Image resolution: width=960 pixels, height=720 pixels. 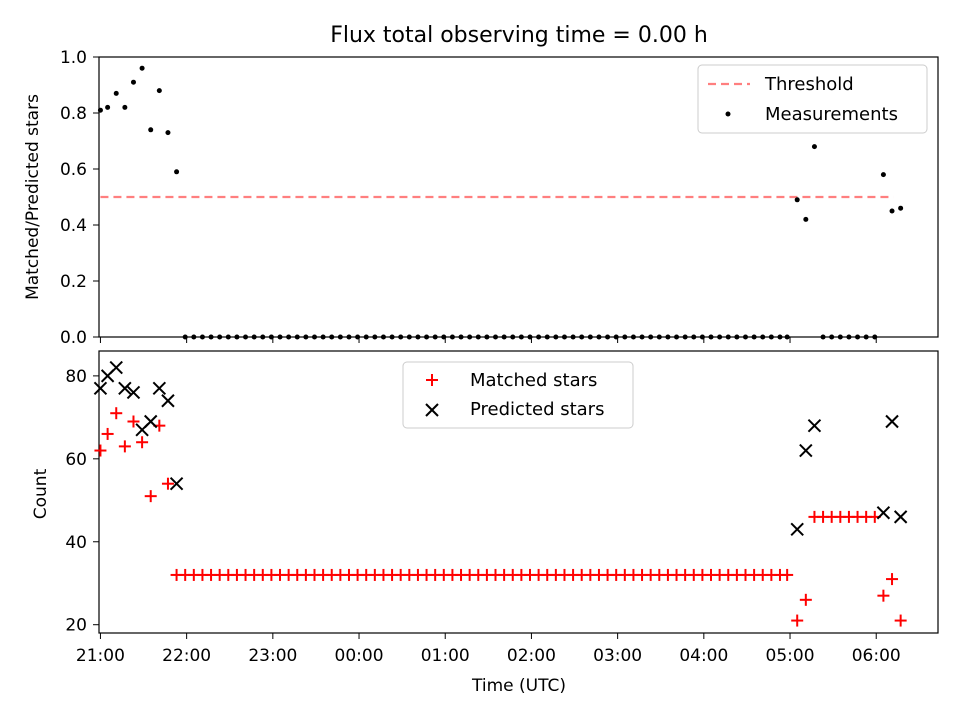 I want to click on bottom-y-tick-label: 80, so click(x=76, y=377).